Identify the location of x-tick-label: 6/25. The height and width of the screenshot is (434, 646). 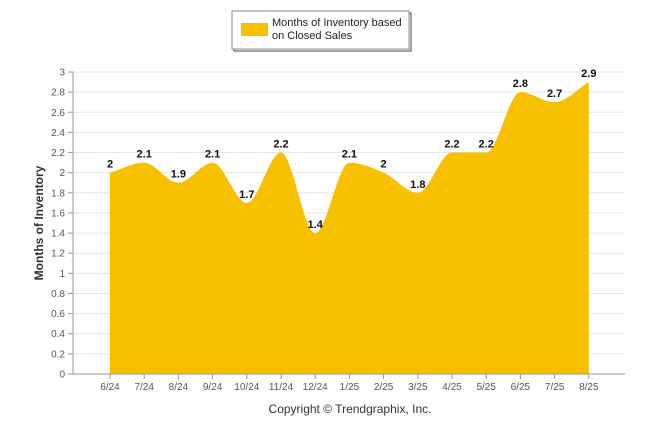
(521, 387).